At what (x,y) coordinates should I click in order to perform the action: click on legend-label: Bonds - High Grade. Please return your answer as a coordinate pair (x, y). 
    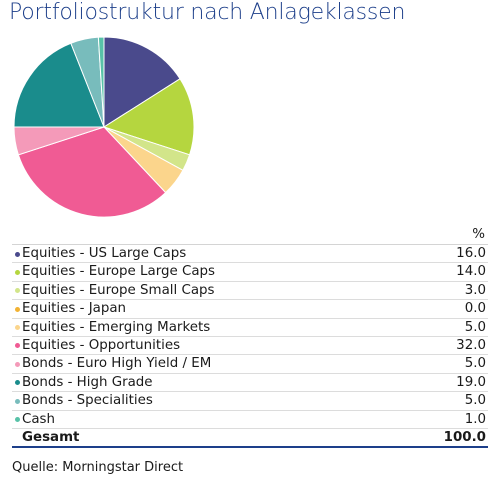
    Looking at the image, I should click on (87, 382).